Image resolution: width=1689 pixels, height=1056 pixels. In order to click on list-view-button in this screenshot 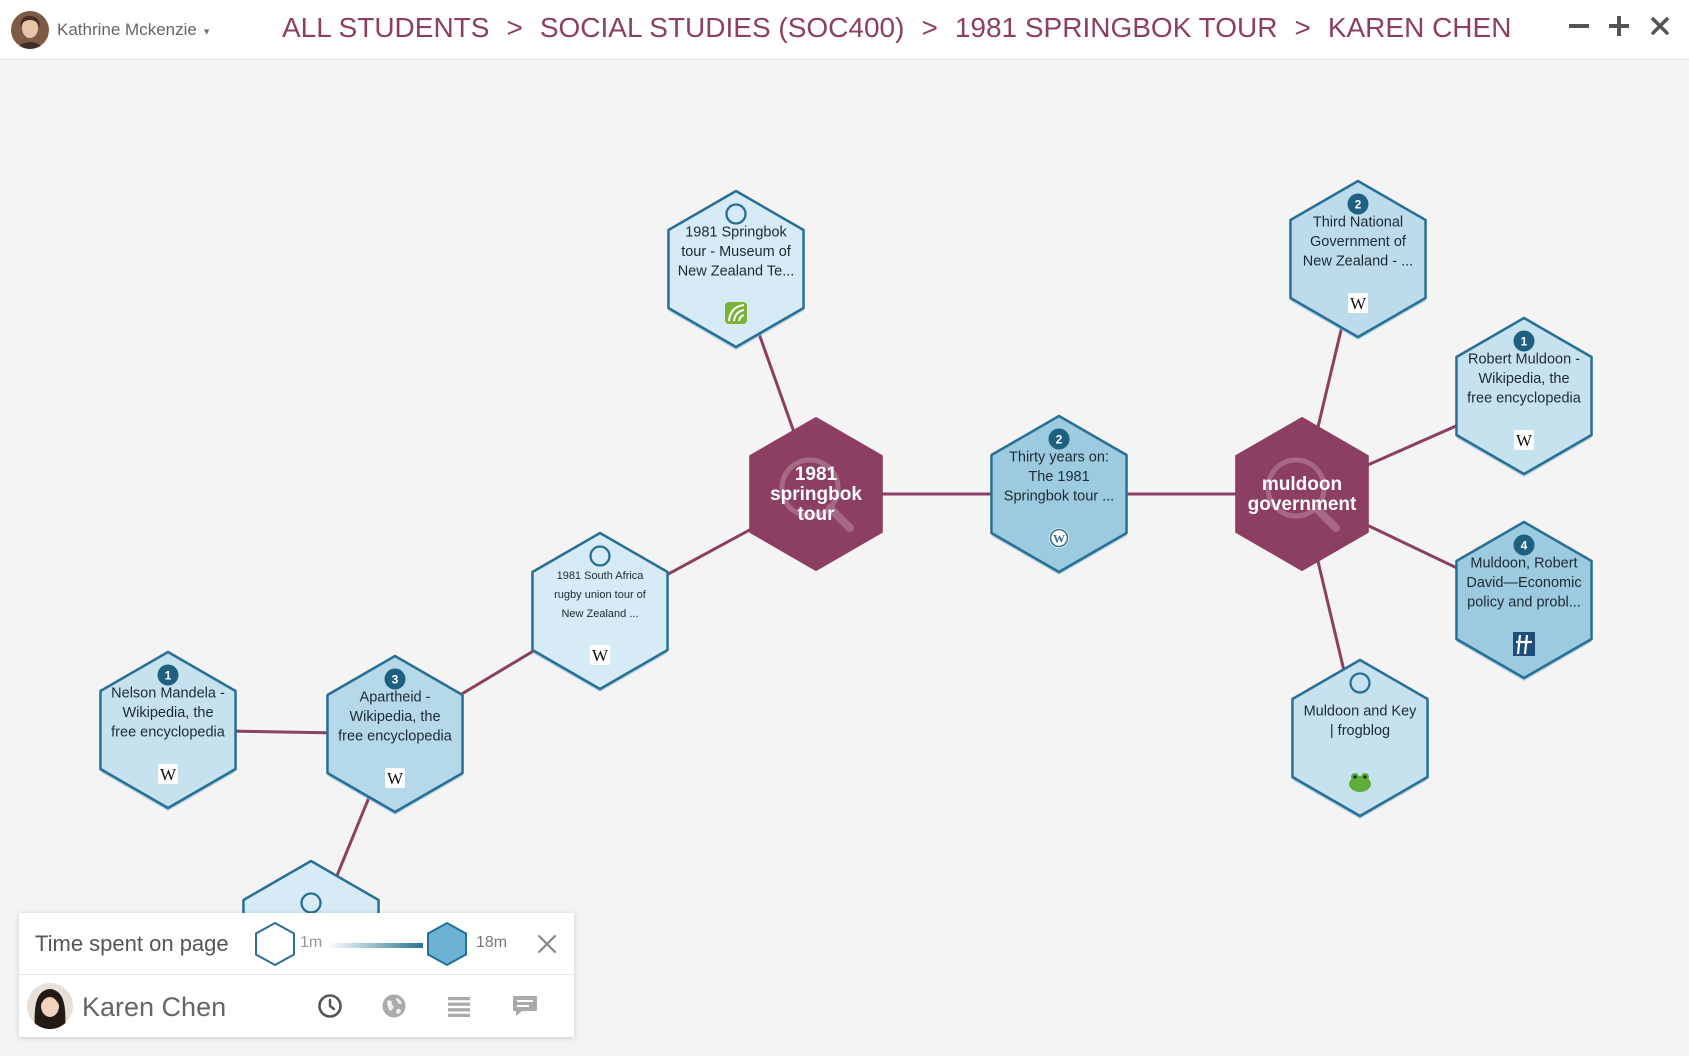, I will do `click(459, 1008)`.